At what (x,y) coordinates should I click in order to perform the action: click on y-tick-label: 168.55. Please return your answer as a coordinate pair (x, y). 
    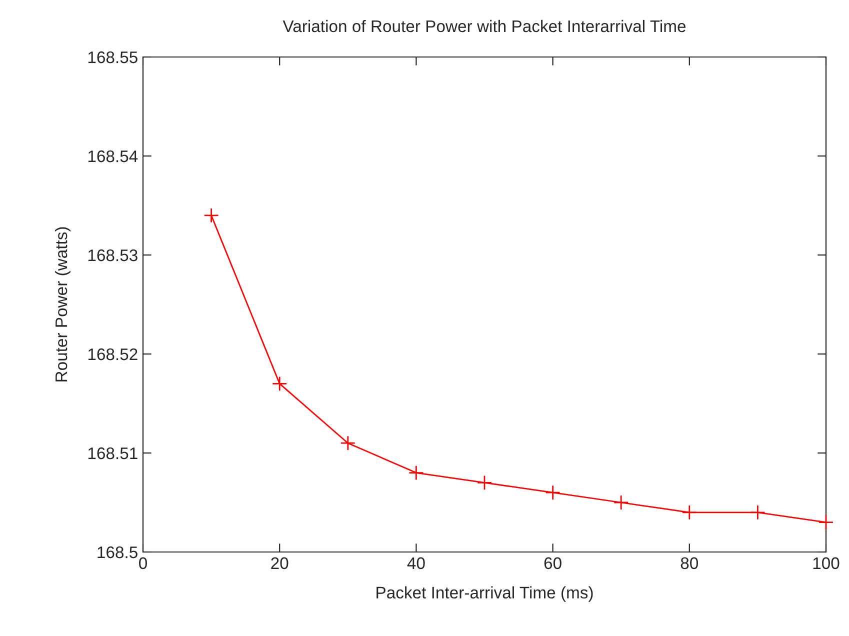
    Looking at the image, I should click on (113, 57).